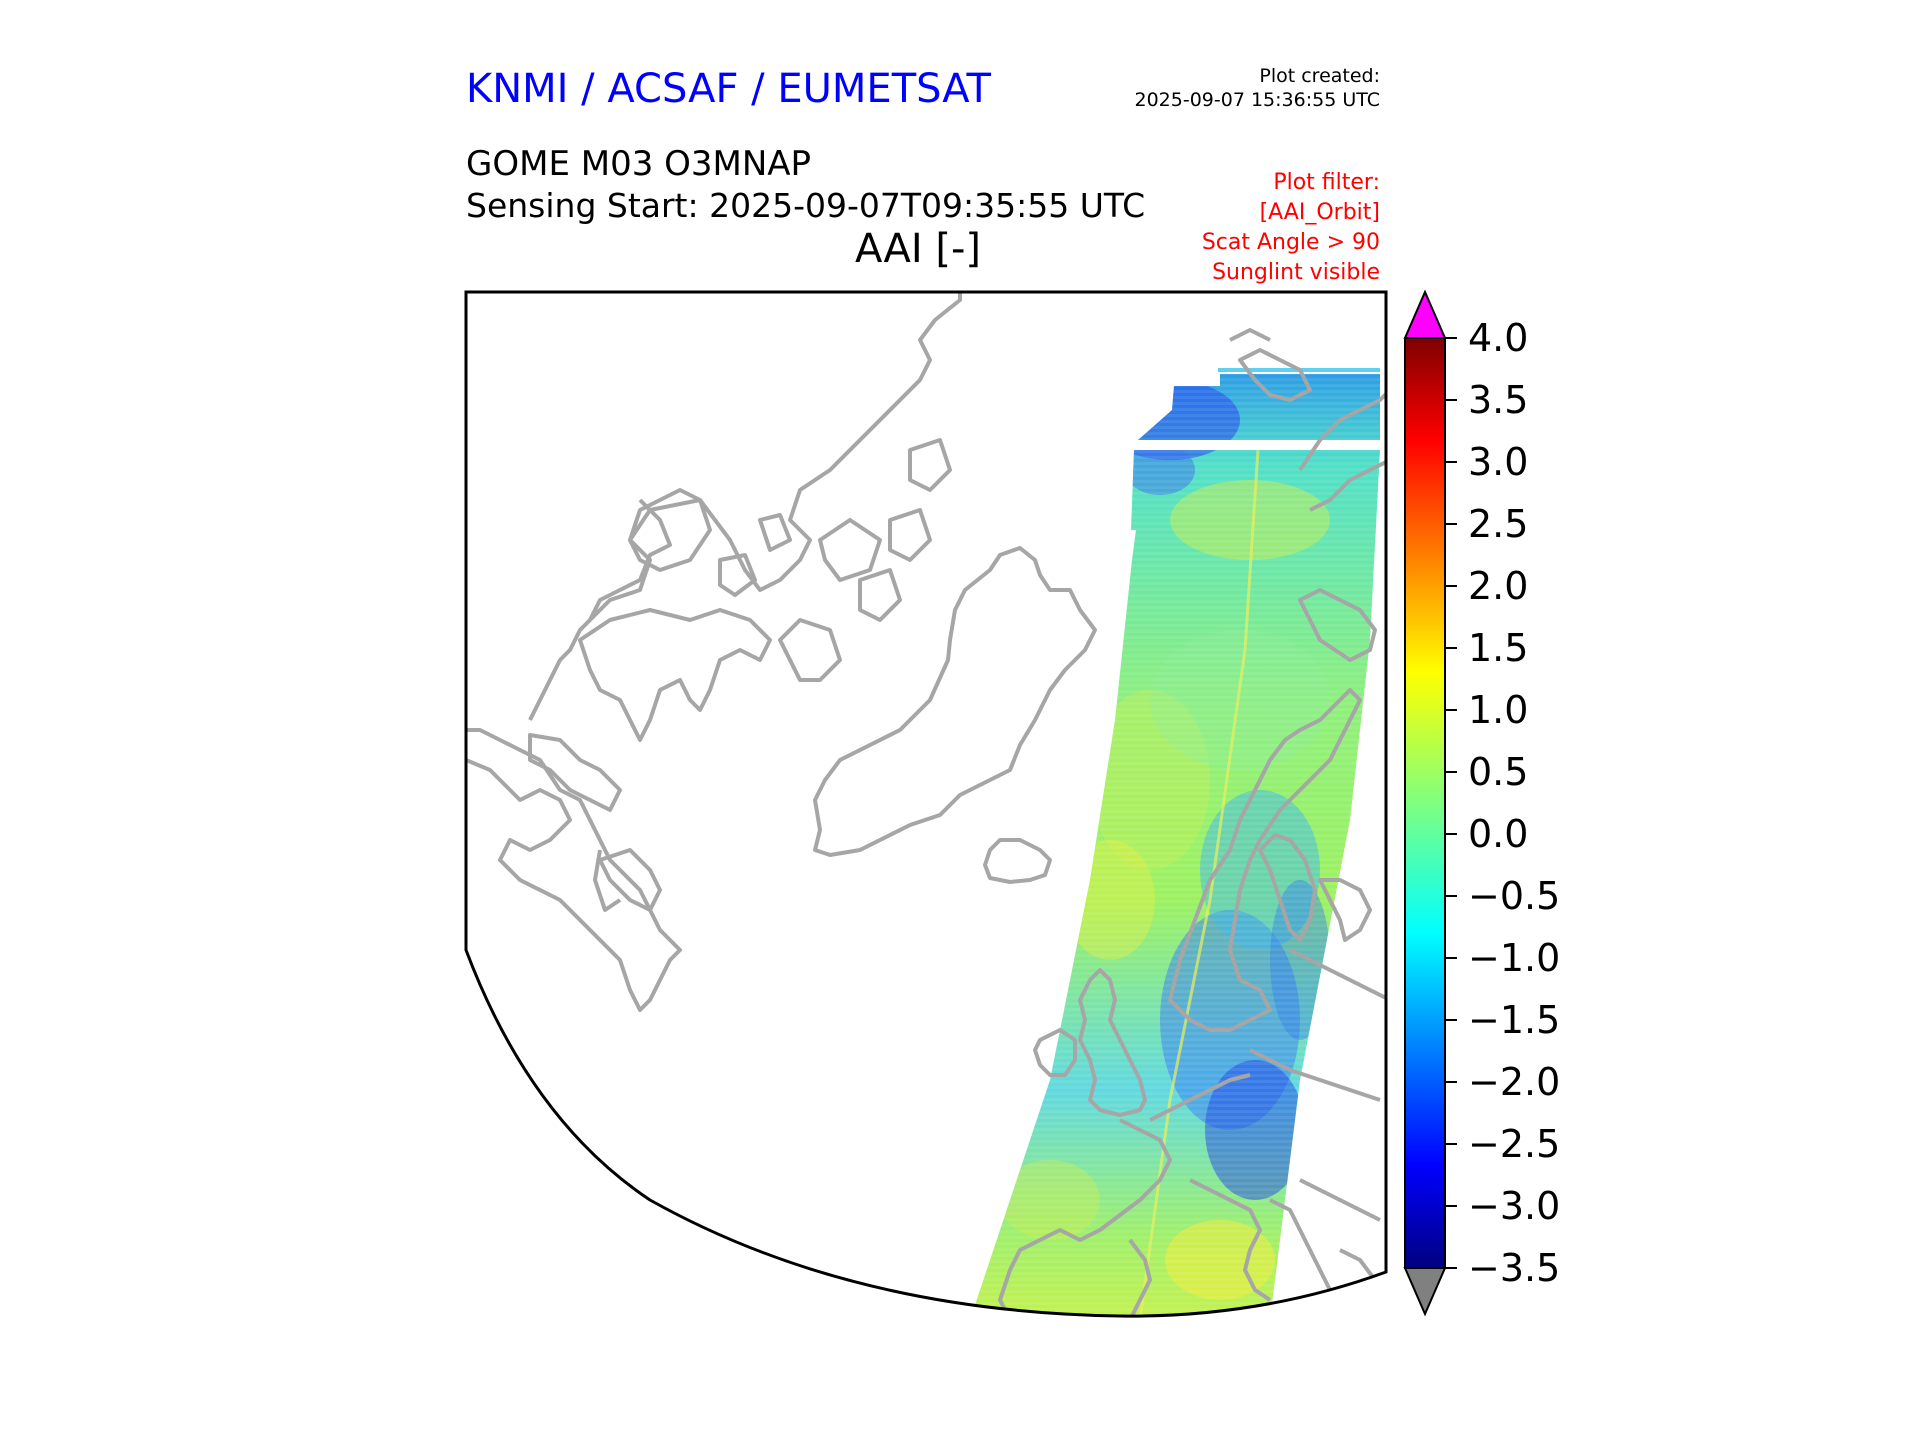  What do you see at coordinates (1514, 958) in the screenshot?
I see `colorbar-tick-label: −1.0` at bounding box center [1514, 958].